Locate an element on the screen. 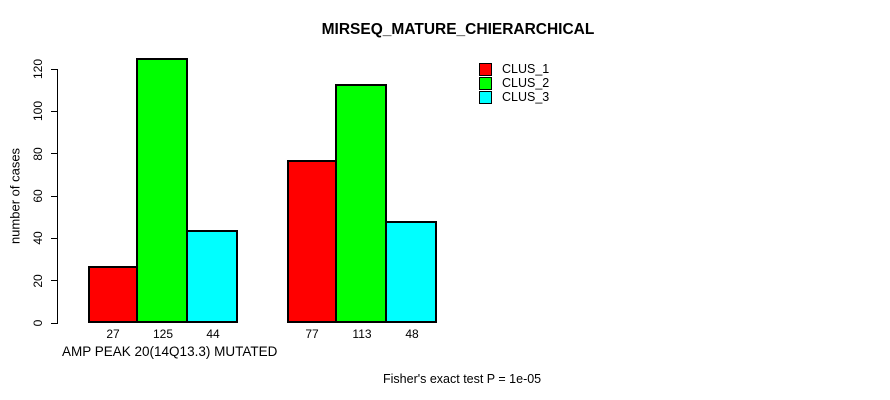  legend-row-clus_2: CLUS_2 is located at coordinates (514, 83).